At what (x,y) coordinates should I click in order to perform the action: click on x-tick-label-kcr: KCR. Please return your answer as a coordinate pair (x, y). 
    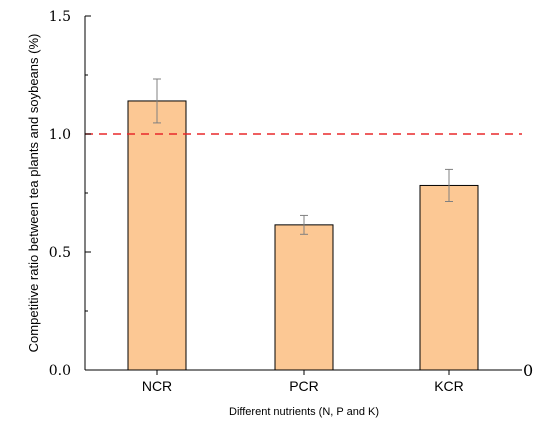
    Looking at the image, I should click on (449, 386).